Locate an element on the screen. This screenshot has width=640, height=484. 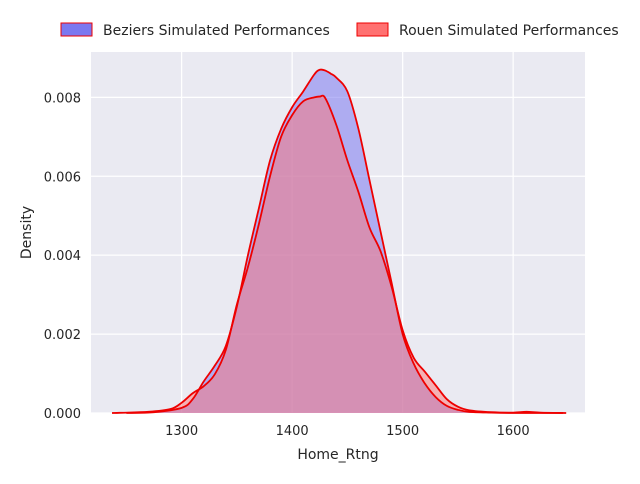
y-tick-label: 0.004 is located at coordinates (62, 256).